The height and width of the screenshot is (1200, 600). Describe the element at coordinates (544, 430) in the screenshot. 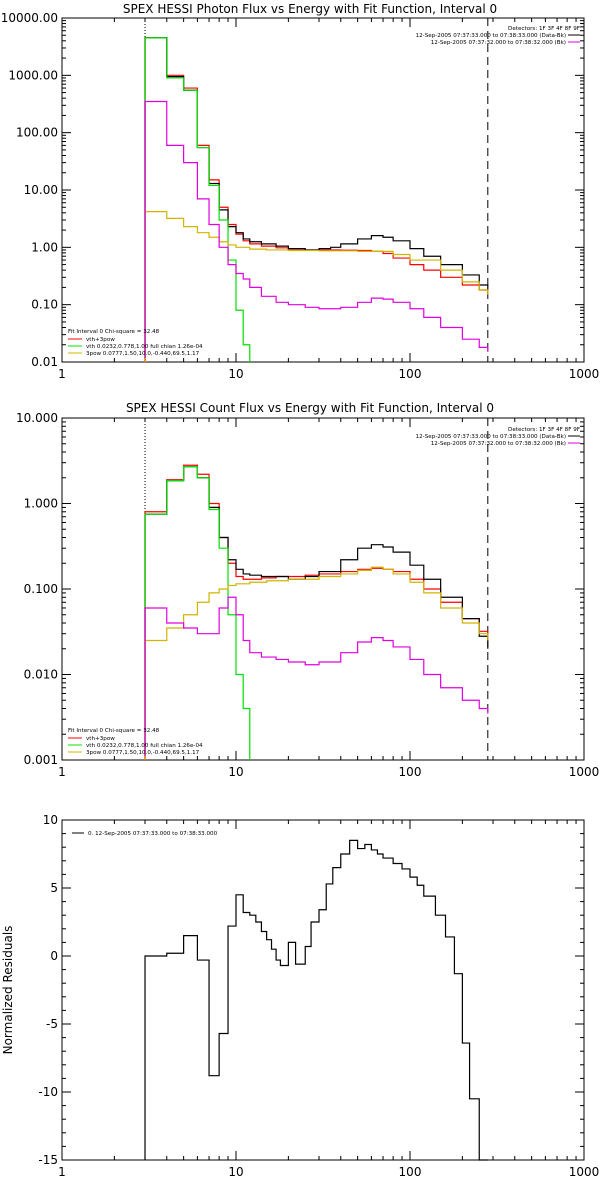

I see `count-legend-detectors: Detectors: 1F 3F 4F 8F 9F` at that location.